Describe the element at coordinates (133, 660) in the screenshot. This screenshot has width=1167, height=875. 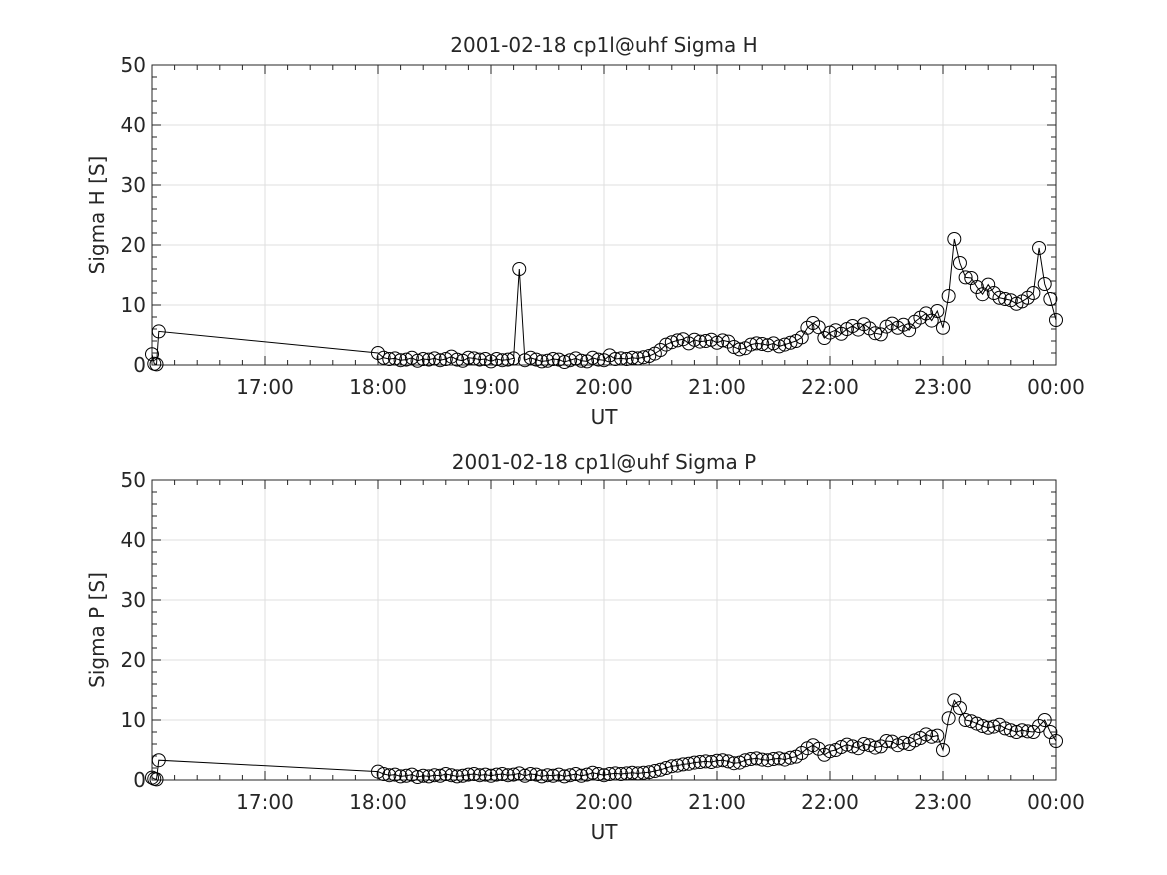
I see `y-tick-label: 20` at that location.